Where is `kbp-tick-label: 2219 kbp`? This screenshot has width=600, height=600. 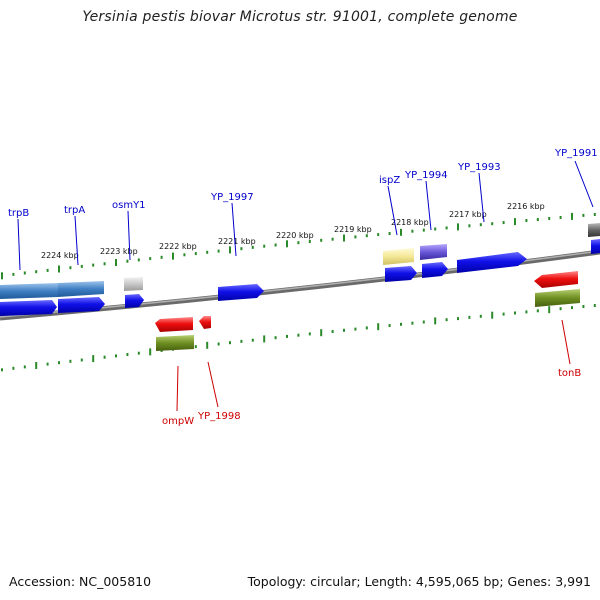 kbp-tick-label: 2219 kbp is located at coordinates (353, 229).